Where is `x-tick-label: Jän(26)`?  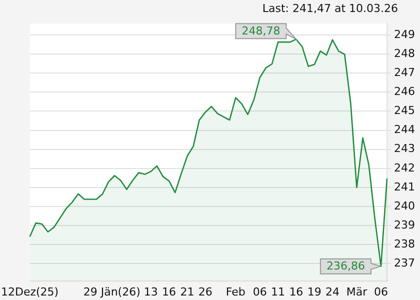
x-tick-label: Jän(26) is located at coordinates (120, 291).